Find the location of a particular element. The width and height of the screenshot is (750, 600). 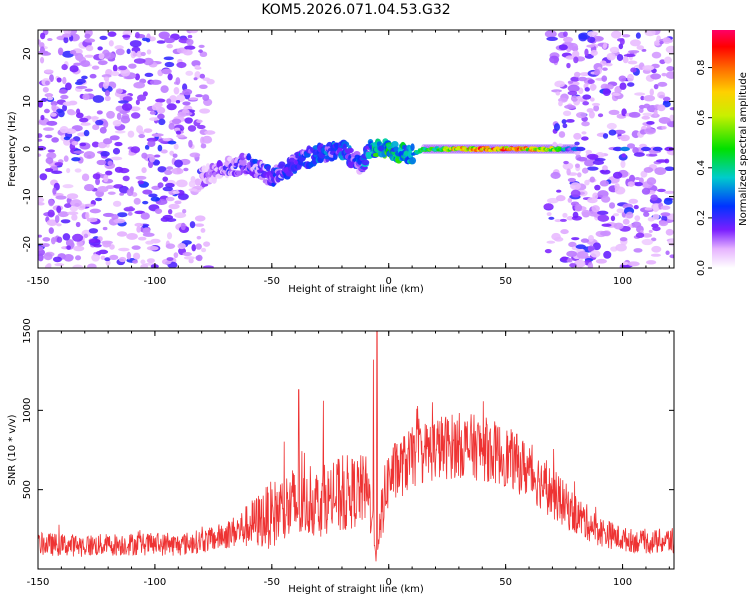

colorbar-ticks: 0.0 0.2 0.4 0.6 0.8 is located at coordinates (704, 168).